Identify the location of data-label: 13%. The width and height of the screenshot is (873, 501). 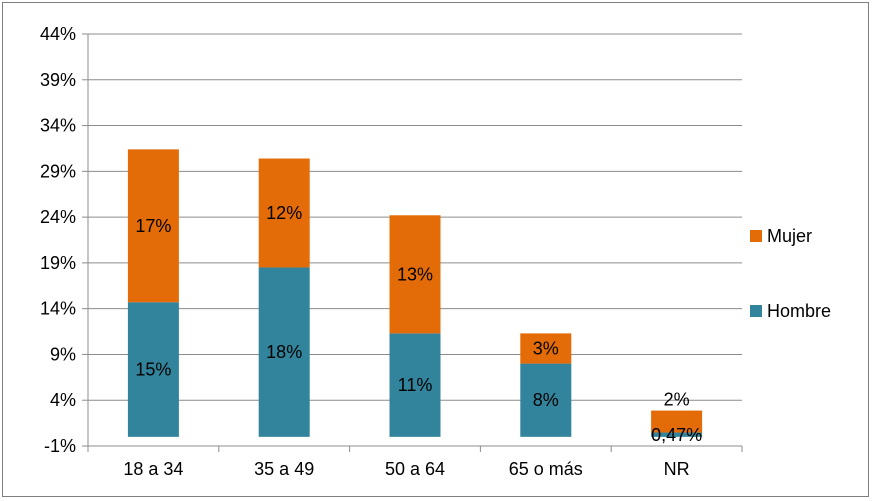
(415, 274).